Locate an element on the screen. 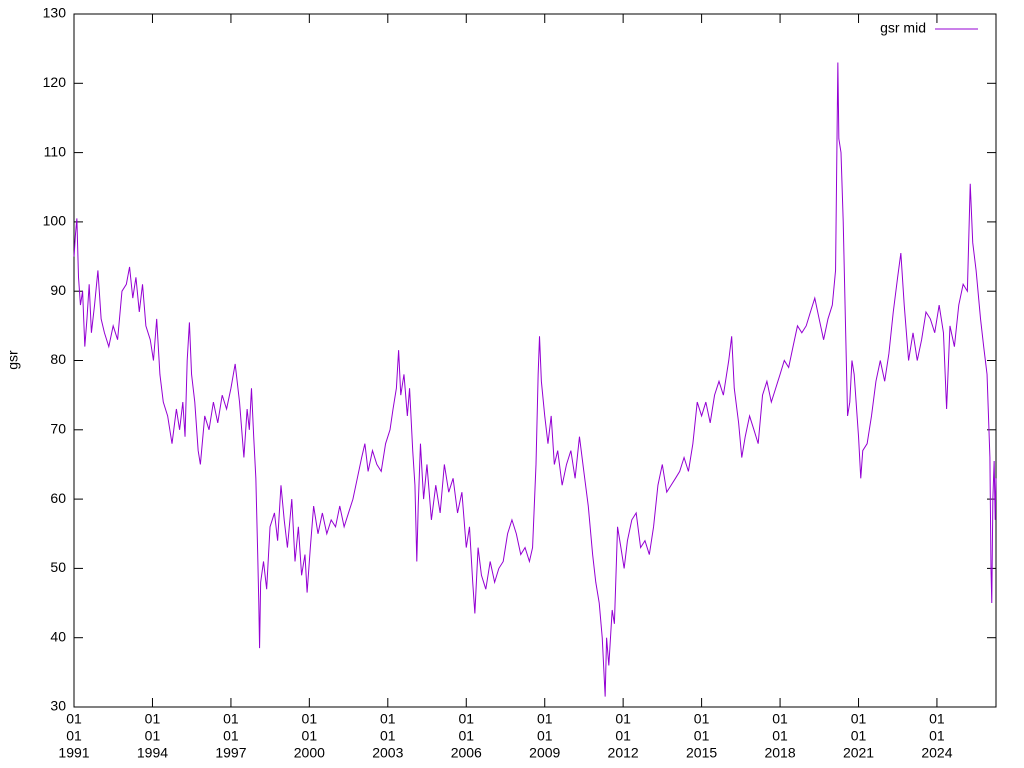 Image resolution: width=1024 pixels, height=768 pixels. x-tick-label: 2018 is located at coordinates (779, 753).